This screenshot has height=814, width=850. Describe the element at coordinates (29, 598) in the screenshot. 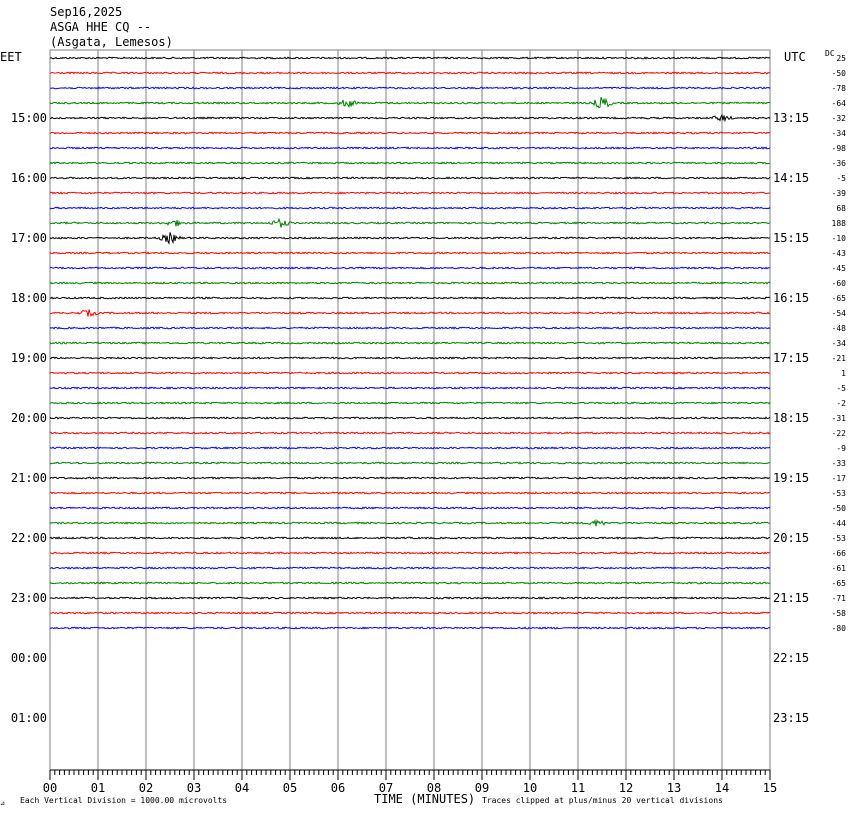

I see `left-hour-label: 23:00` at that location.